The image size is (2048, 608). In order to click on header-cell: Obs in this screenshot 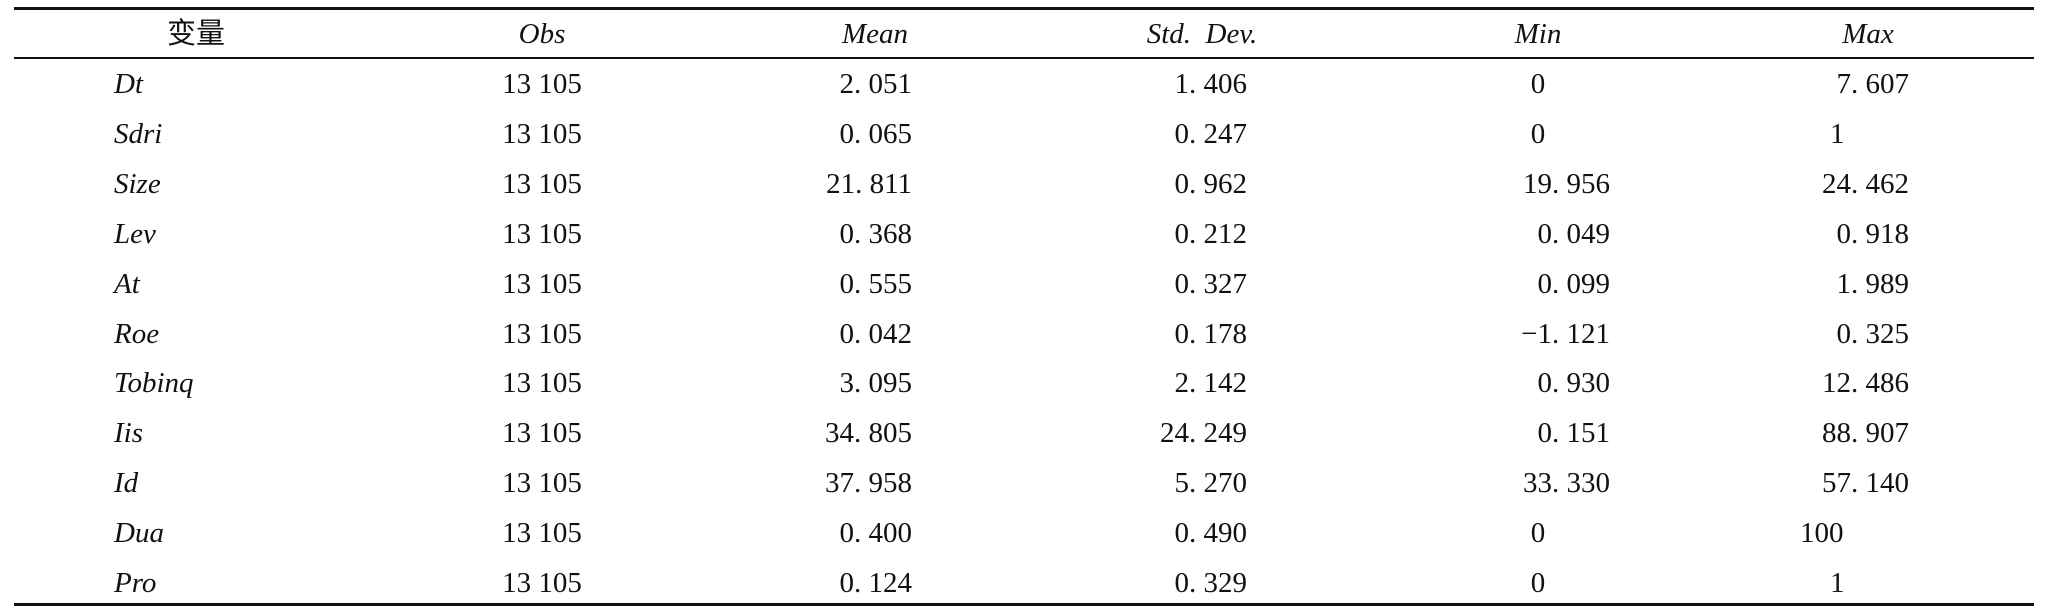, I will do `click(542, 34)`.